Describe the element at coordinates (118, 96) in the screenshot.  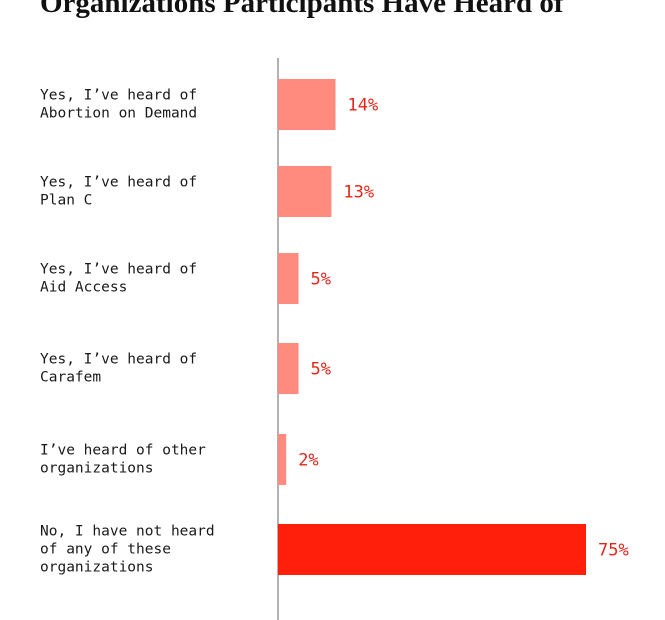
I see `category-label-1-line-1: Yes, I’ve heard of` at that location.